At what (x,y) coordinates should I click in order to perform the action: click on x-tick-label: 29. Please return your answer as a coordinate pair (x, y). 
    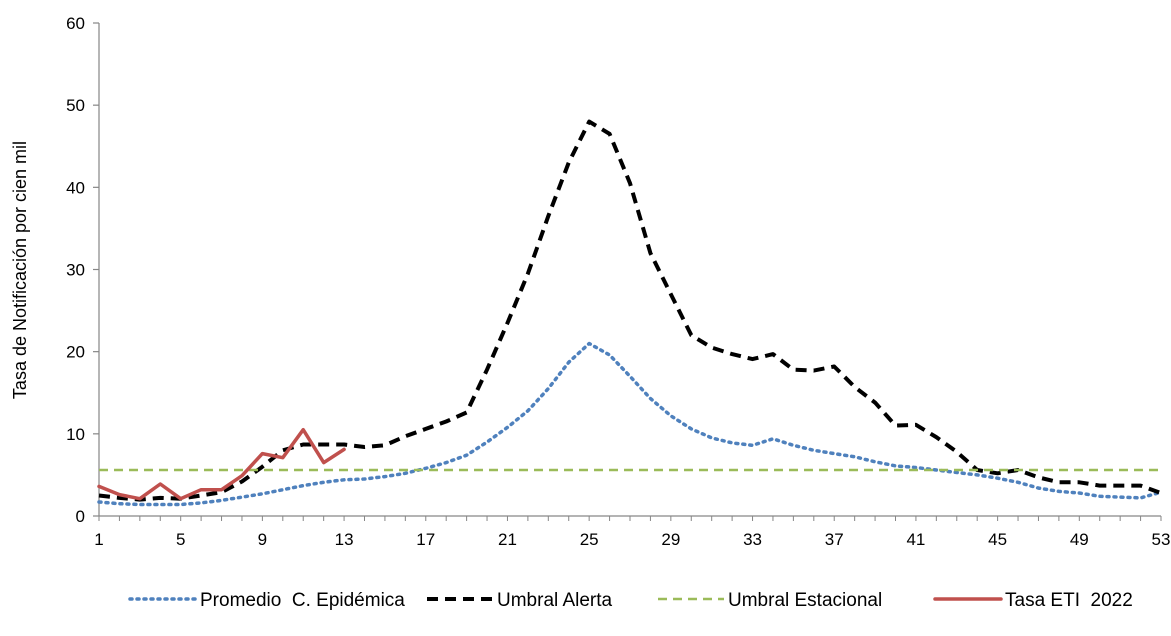
    Looking at the image, I should click on (670, 539).